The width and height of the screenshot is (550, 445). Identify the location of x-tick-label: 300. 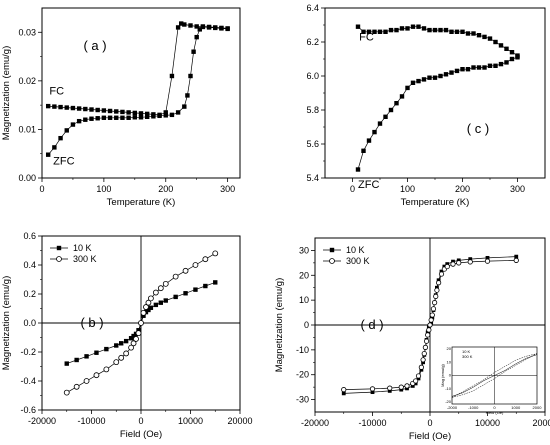
(517, 189).